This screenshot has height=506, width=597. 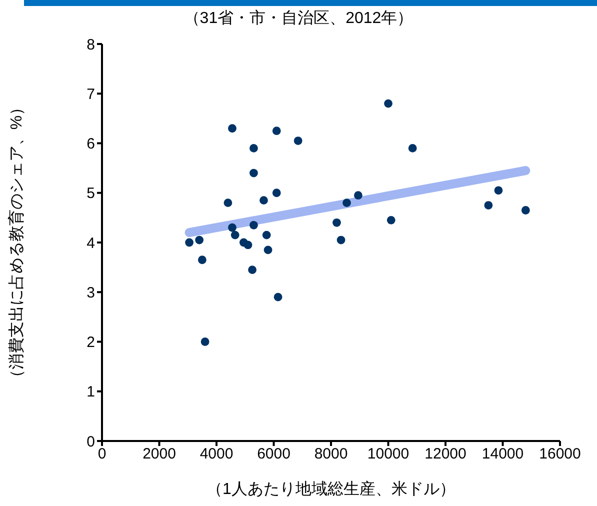 I want to click on y-tick-label: 2, so click(x=90, y=343).